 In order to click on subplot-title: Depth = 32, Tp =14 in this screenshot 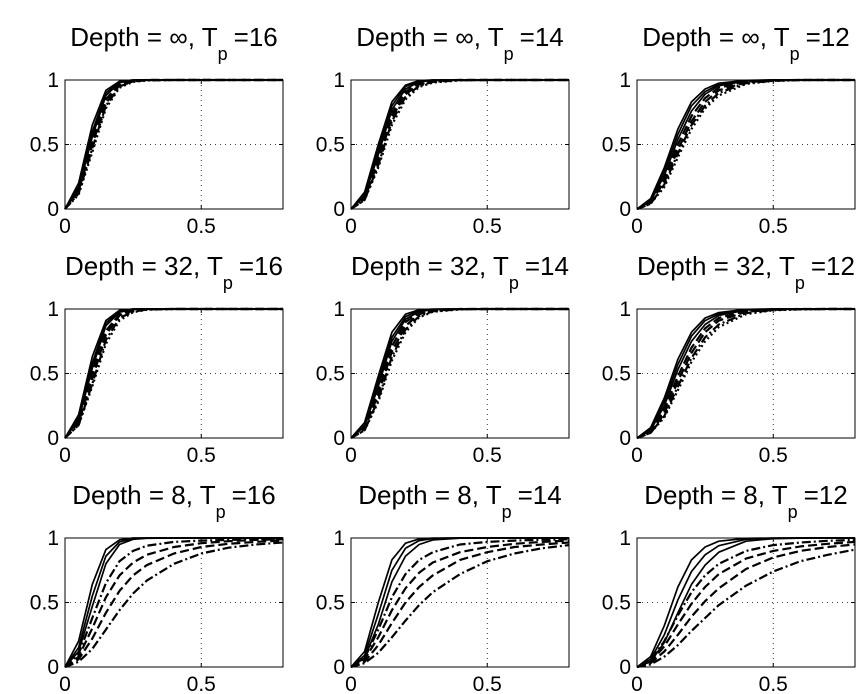, I will do `click(460, 272)`.